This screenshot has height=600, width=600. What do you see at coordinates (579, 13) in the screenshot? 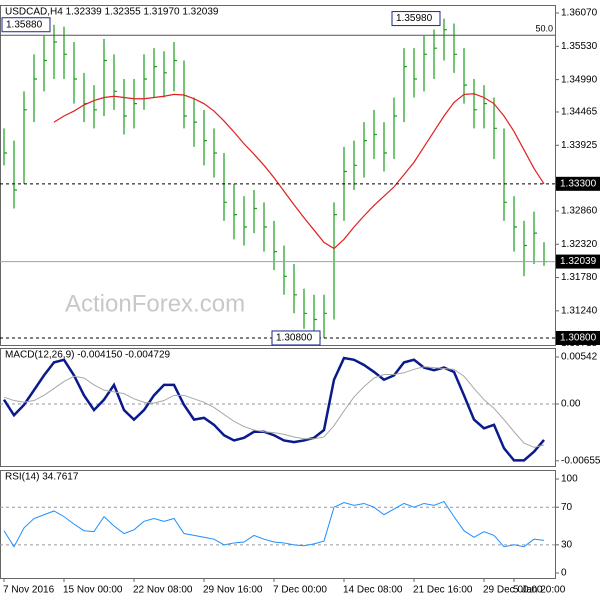
I see `y-tick-label: 1.36070` at bounding box center [579, 13].